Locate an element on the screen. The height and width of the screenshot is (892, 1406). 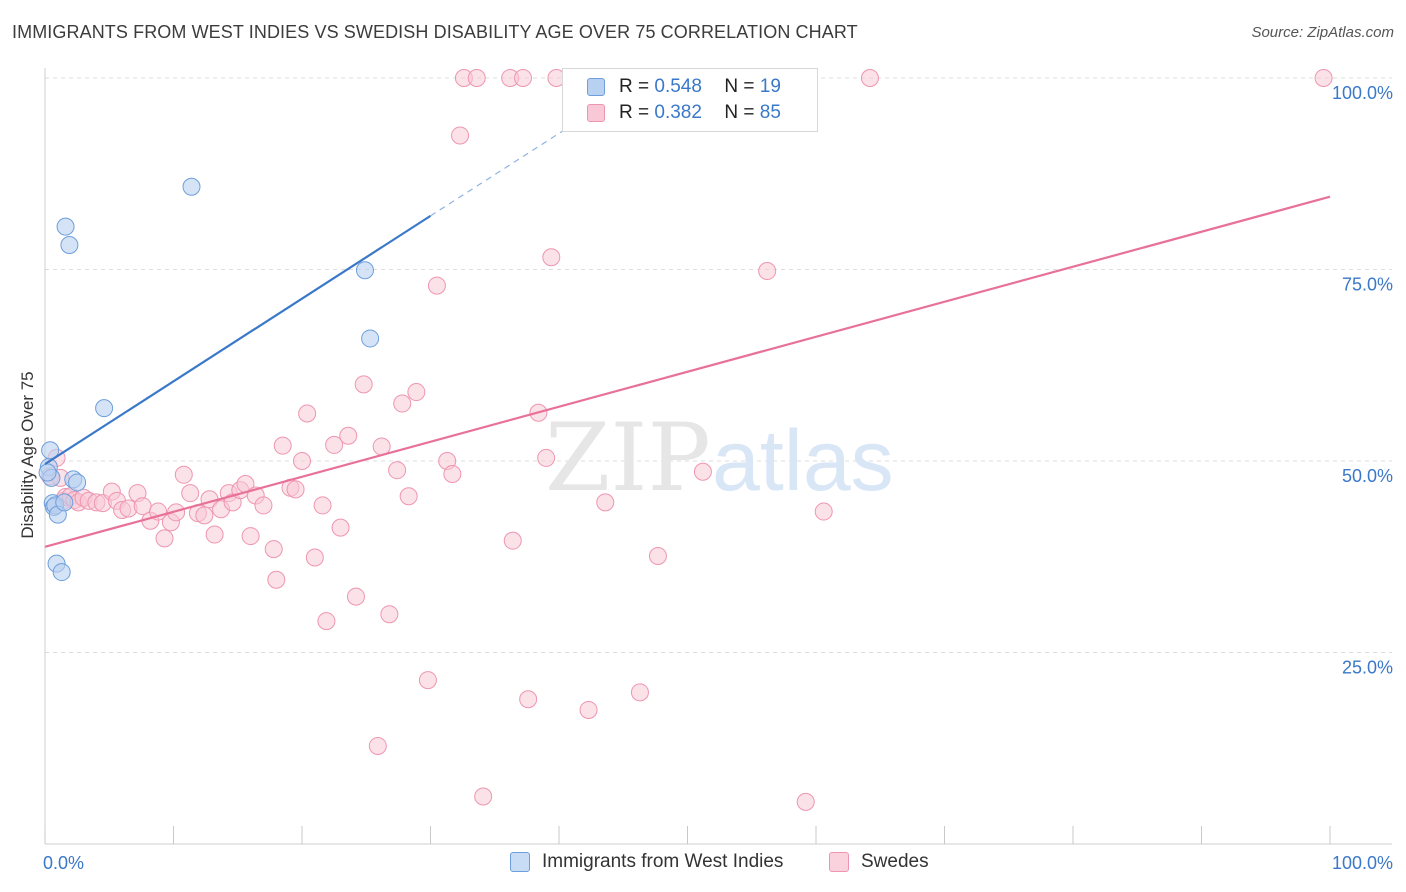
watermark: ZIP atlas is located at coordinates (719, 458).